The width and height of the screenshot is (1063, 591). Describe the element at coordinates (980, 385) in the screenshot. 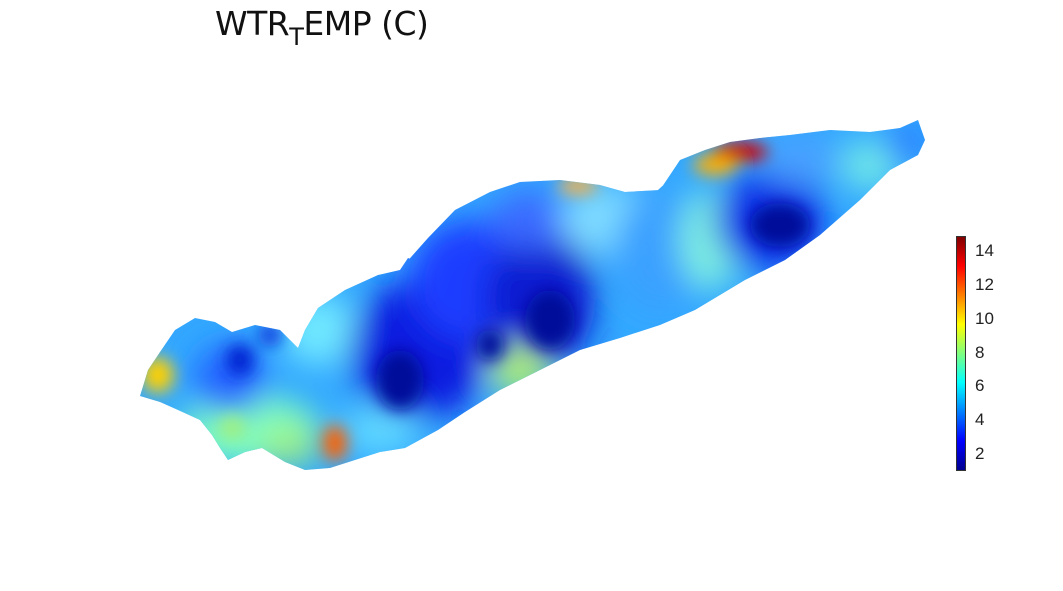

I see `colorbar-tick-label: 6` at that location.